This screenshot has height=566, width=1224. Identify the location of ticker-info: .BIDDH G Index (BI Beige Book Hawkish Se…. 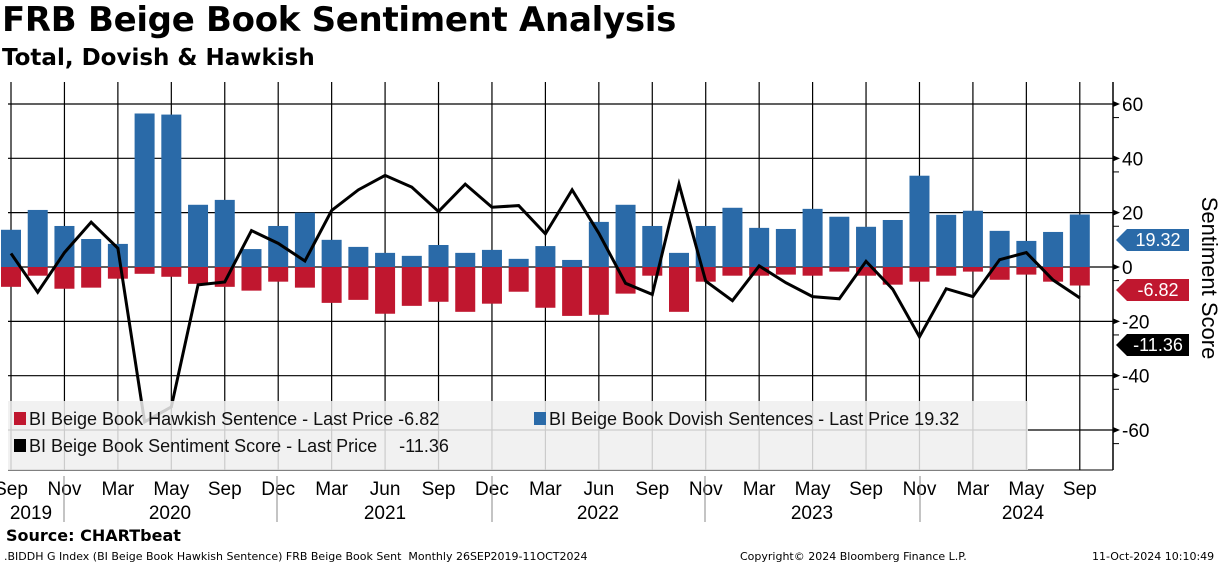
(296, 556).